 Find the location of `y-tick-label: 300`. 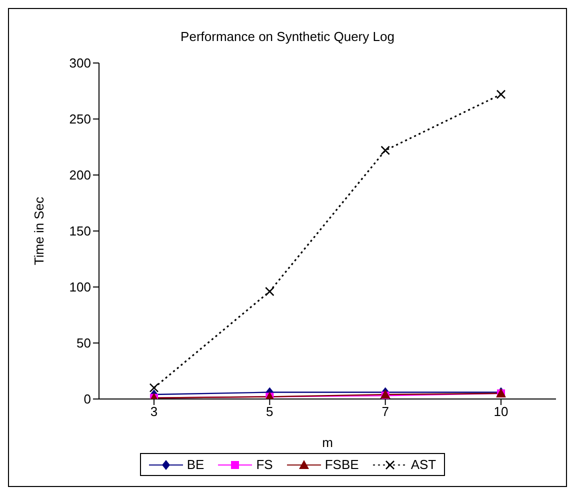

y-tick-label: 300 is located at coordinates (80, 63).